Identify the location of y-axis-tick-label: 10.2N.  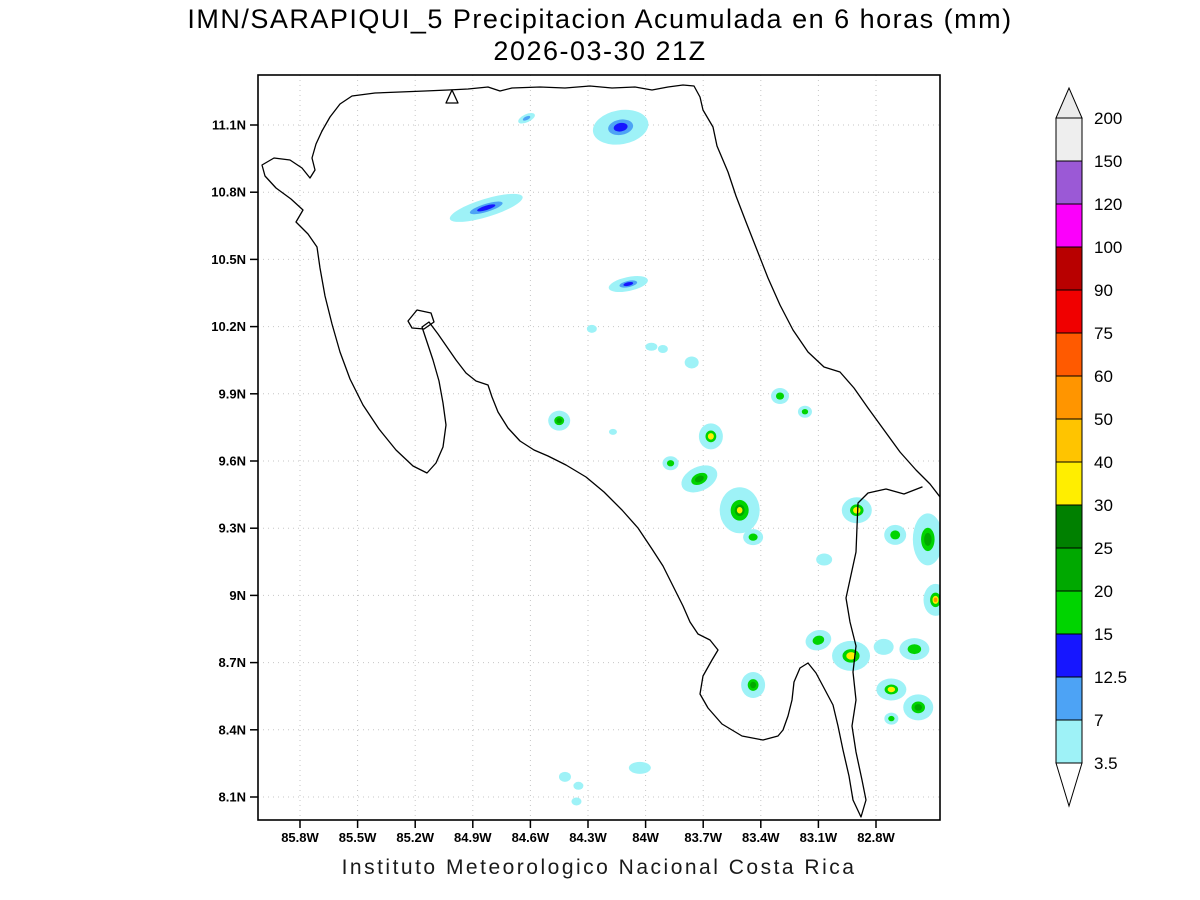
(228, 326).